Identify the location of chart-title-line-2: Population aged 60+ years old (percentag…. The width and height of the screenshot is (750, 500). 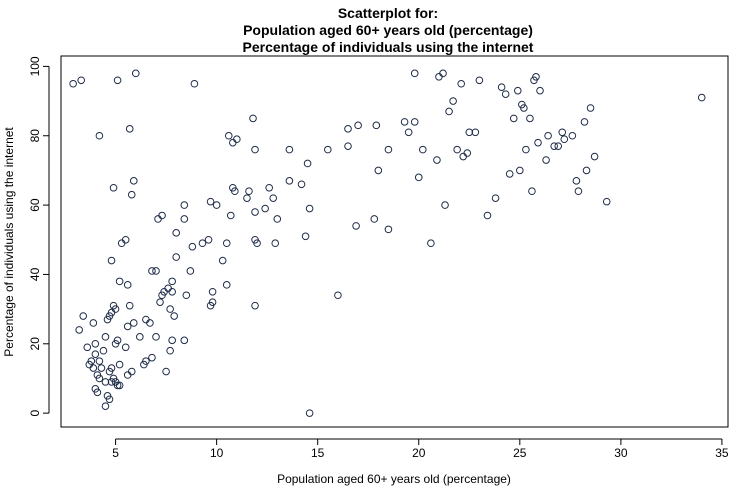
(388, 30).